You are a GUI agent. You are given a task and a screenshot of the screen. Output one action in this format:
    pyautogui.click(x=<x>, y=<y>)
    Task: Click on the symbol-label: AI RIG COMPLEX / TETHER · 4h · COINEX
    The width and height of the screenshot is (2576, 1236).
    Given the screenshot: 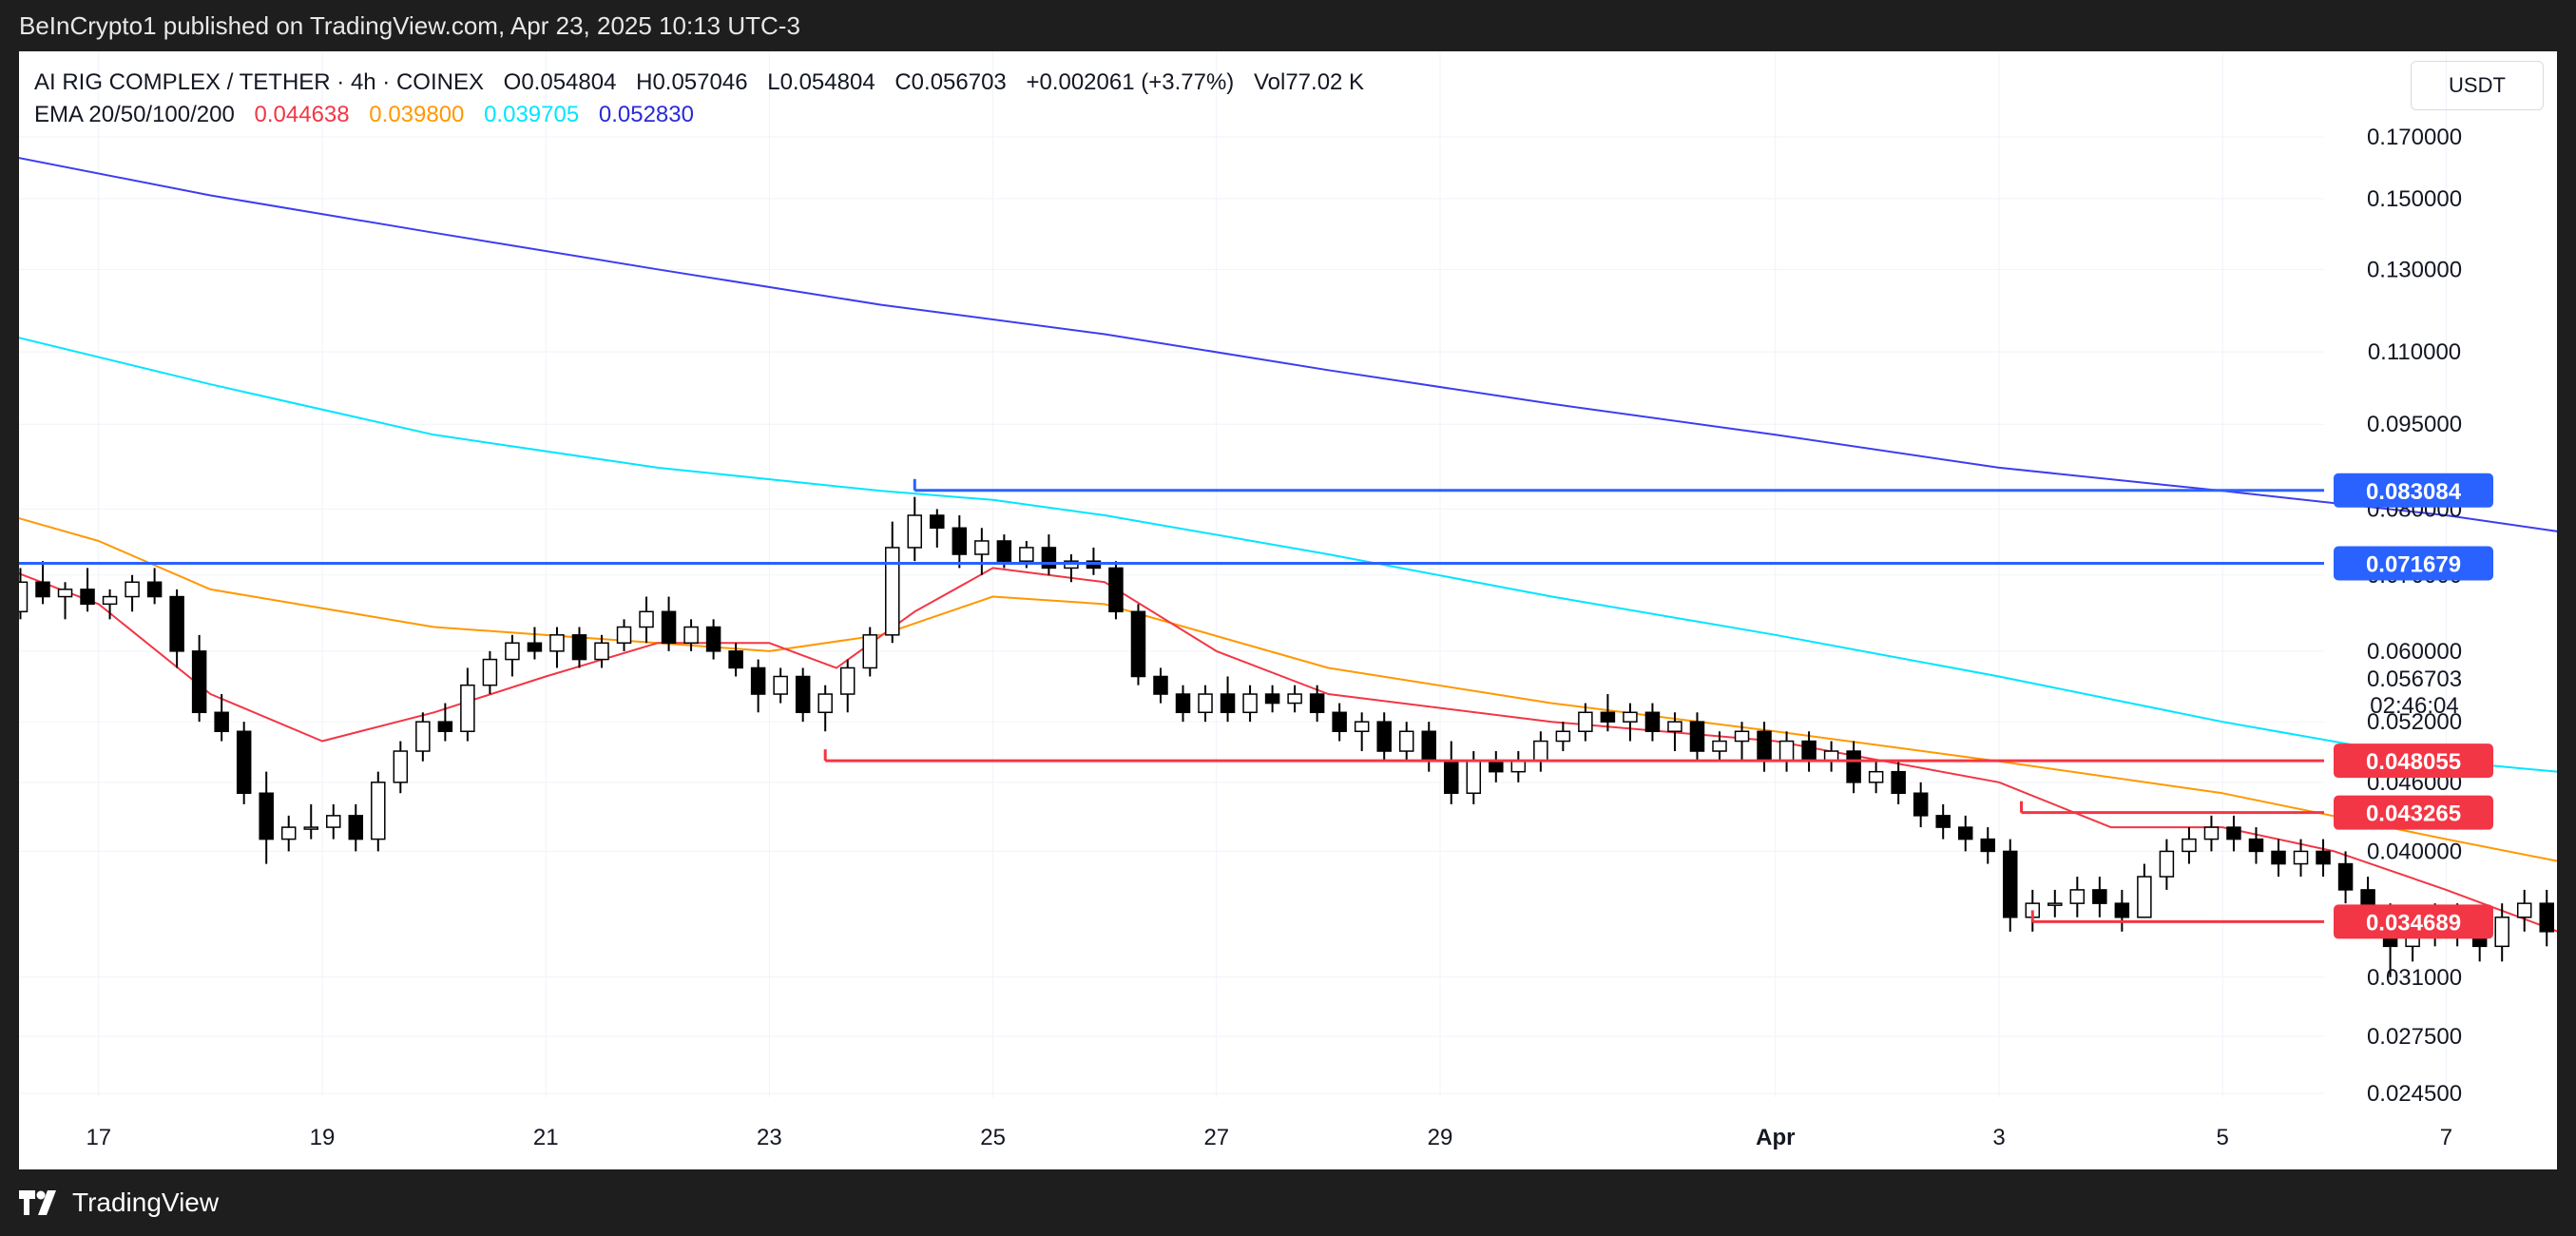 What is the action you would take?
    pyautogui.click(x=259, y=82)
    